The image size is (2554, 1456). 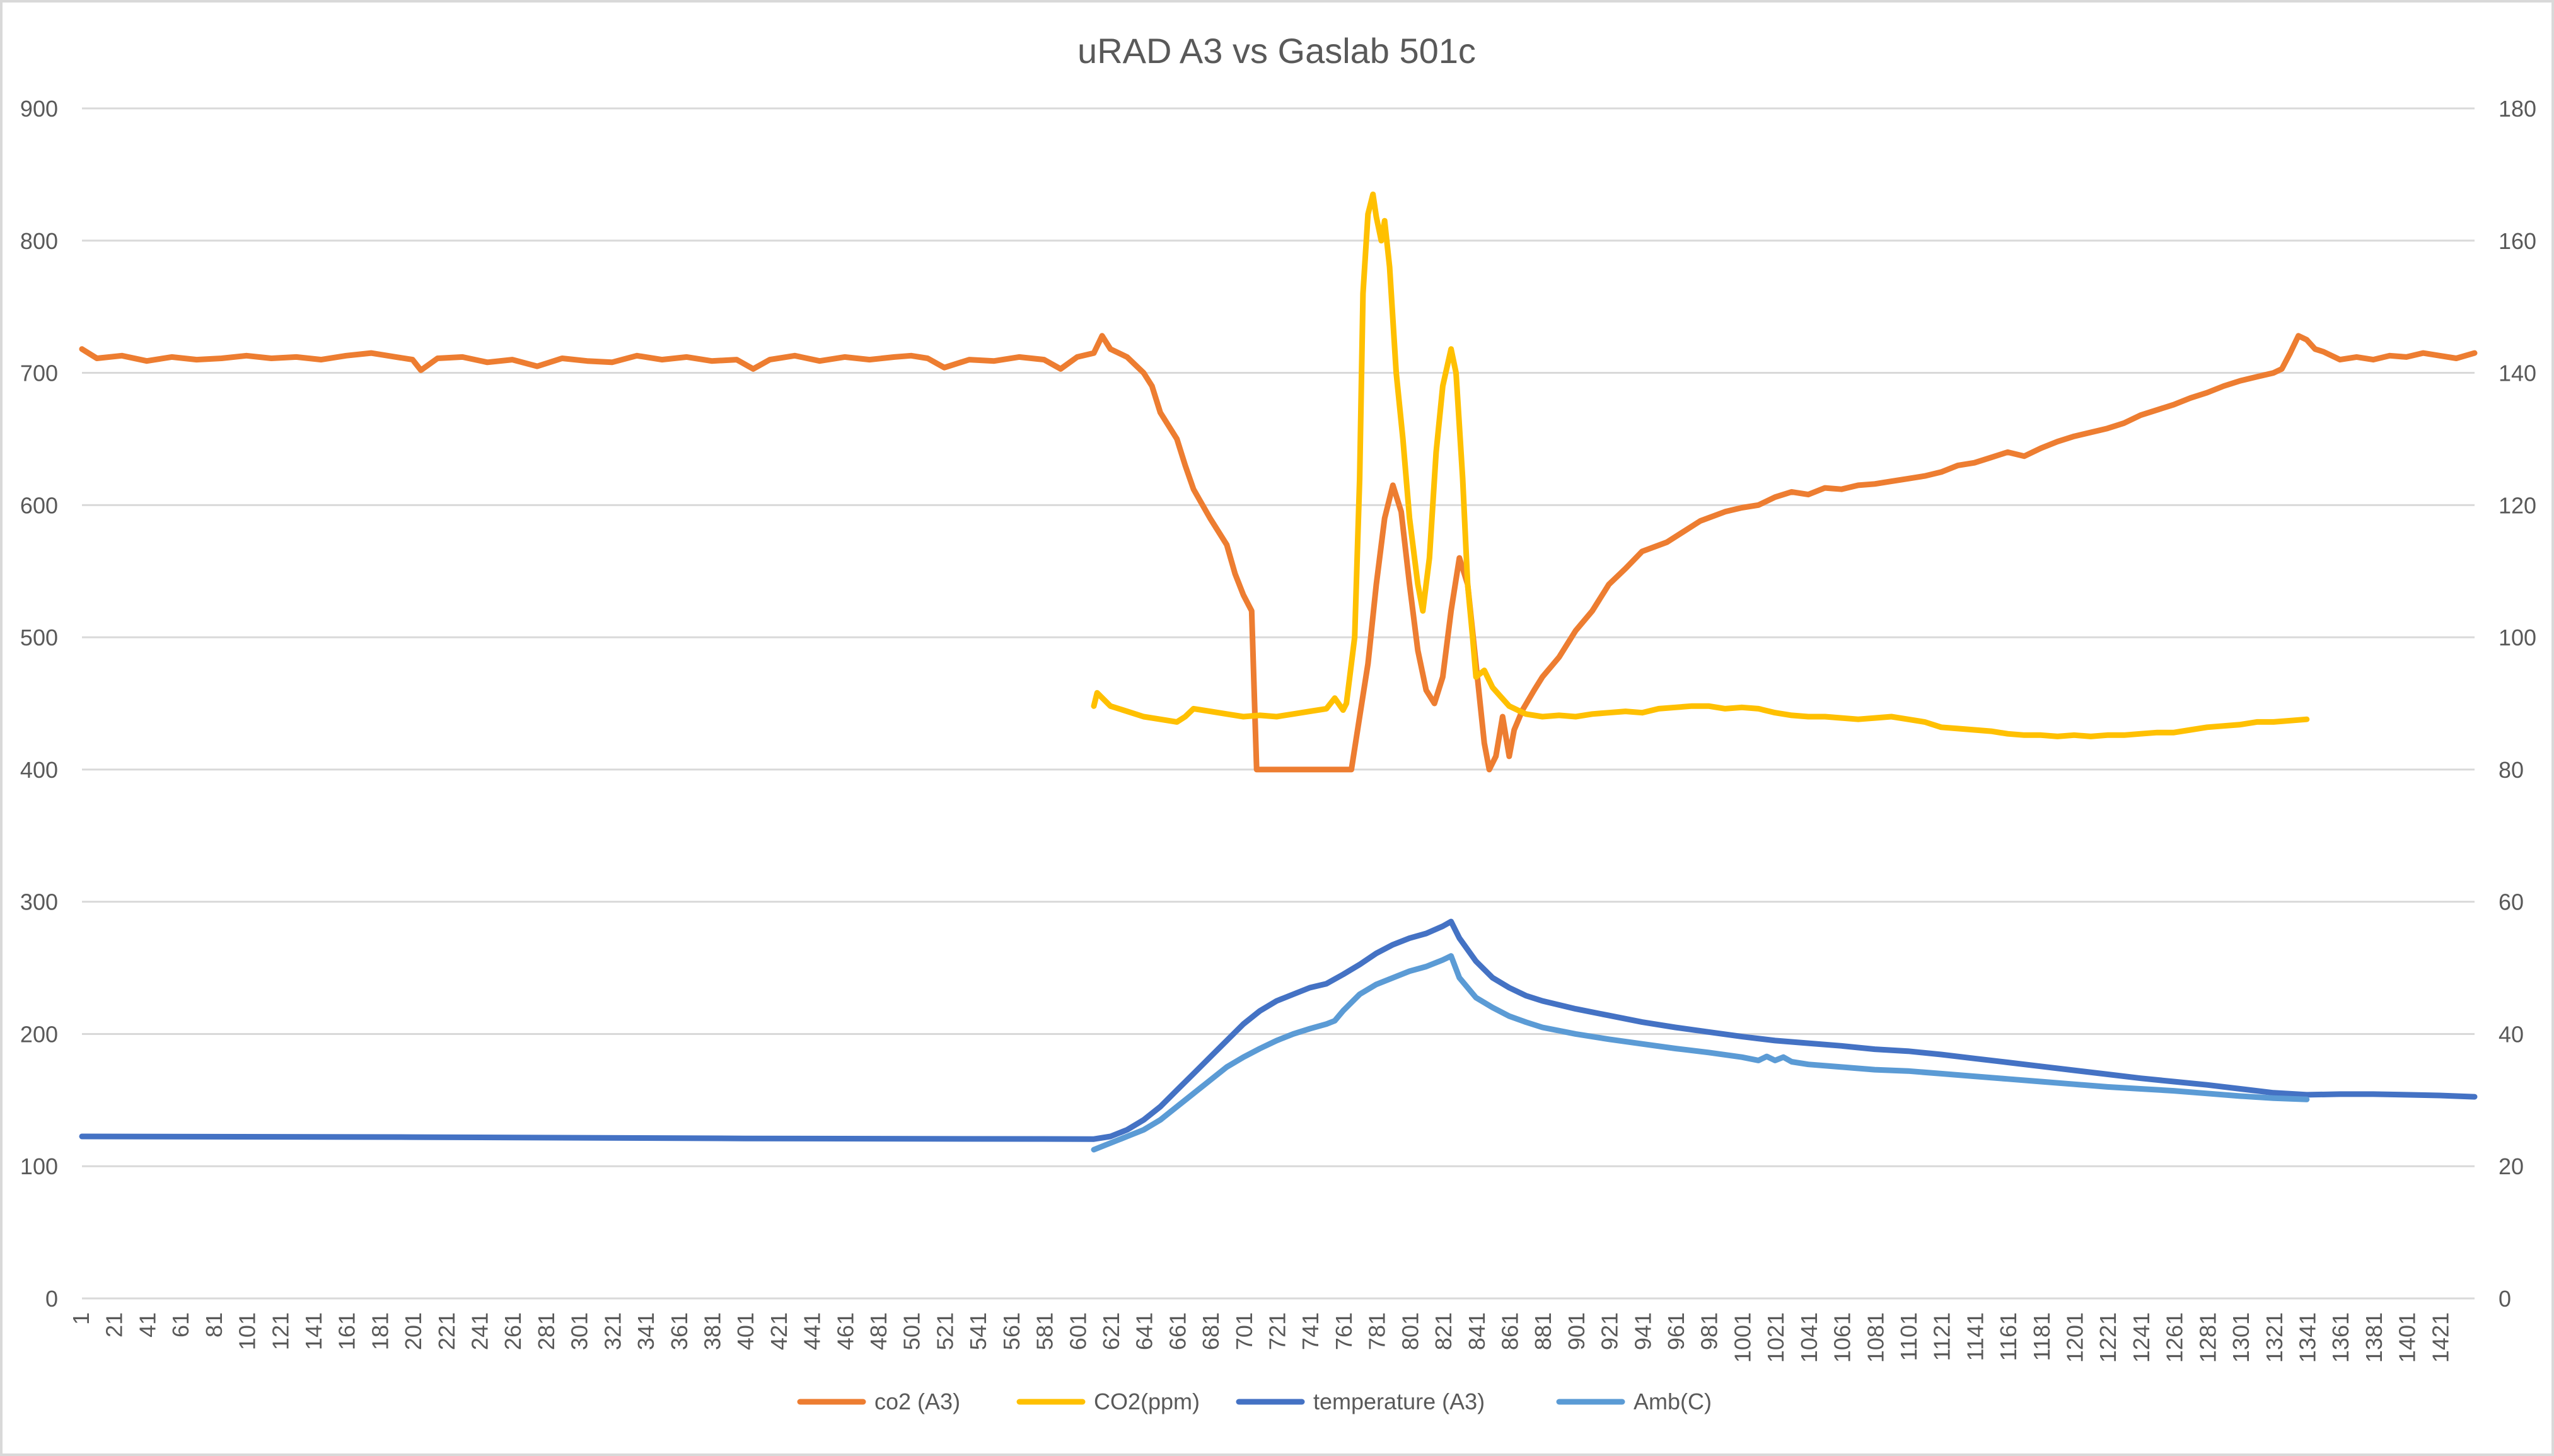 I want to click on x-tick-label: 1101, so click(x=1909, y=1336).